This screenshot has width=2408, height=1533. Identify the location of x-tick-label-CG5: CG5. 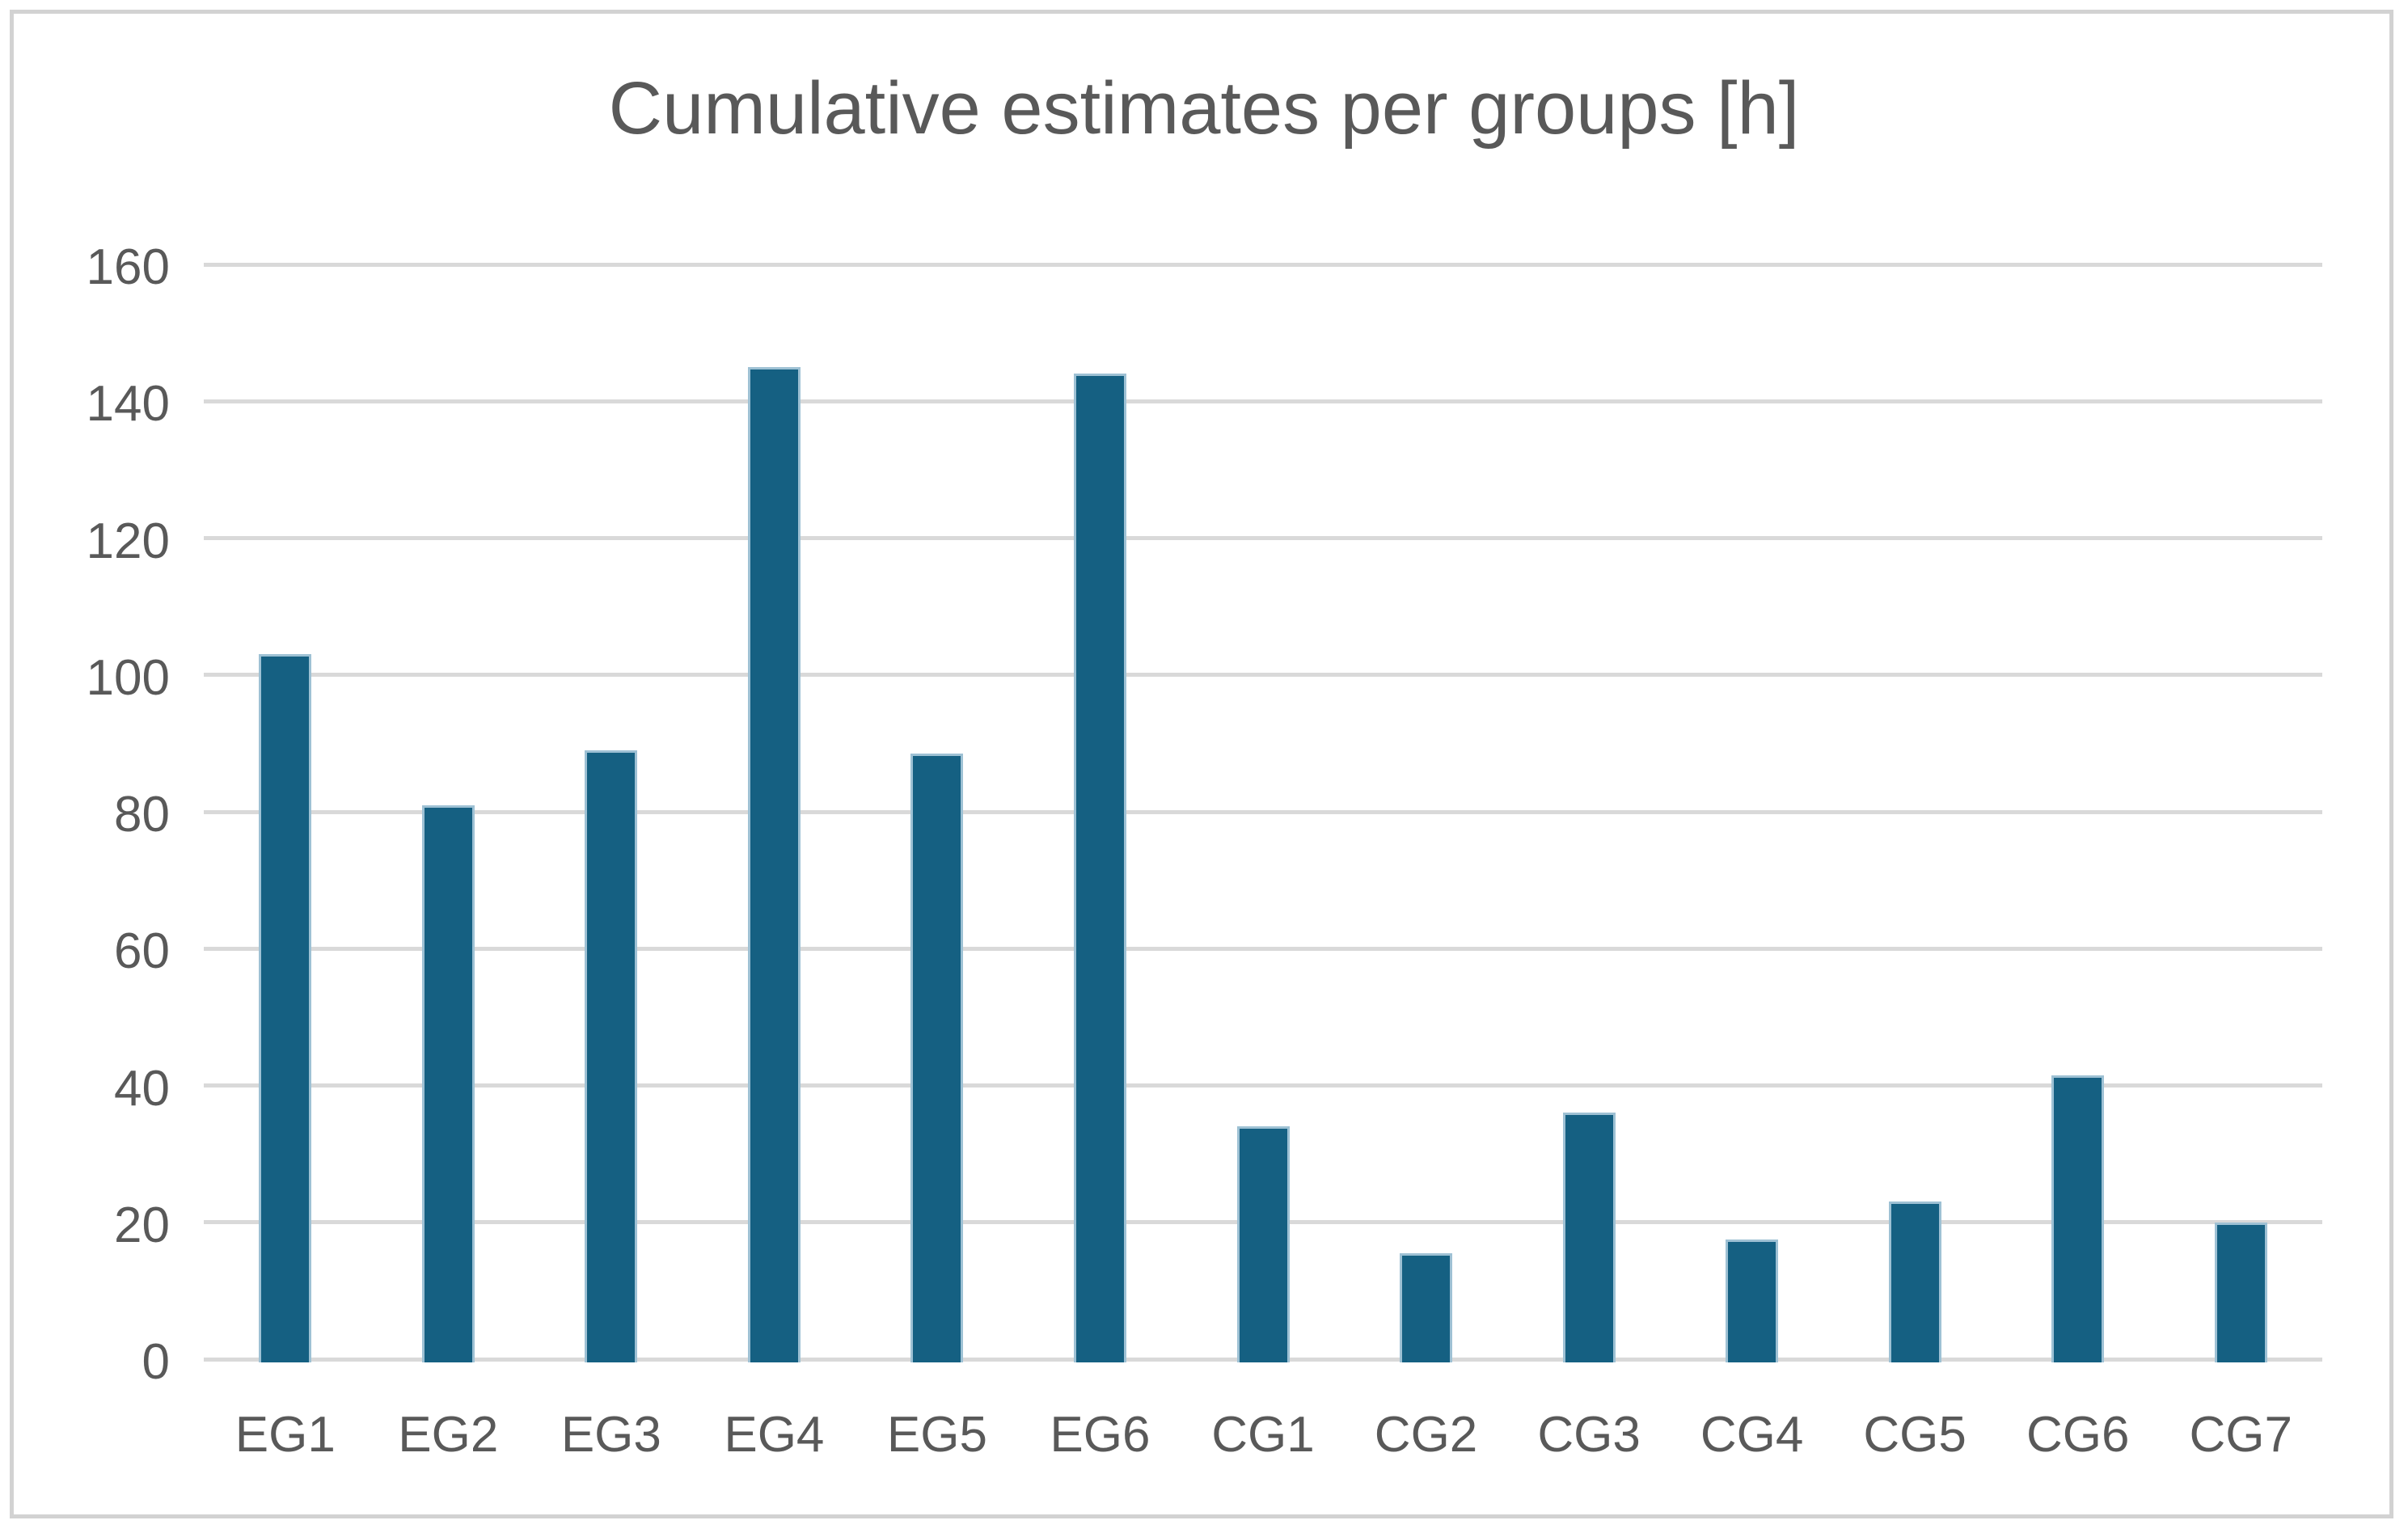
(1915, 1435).